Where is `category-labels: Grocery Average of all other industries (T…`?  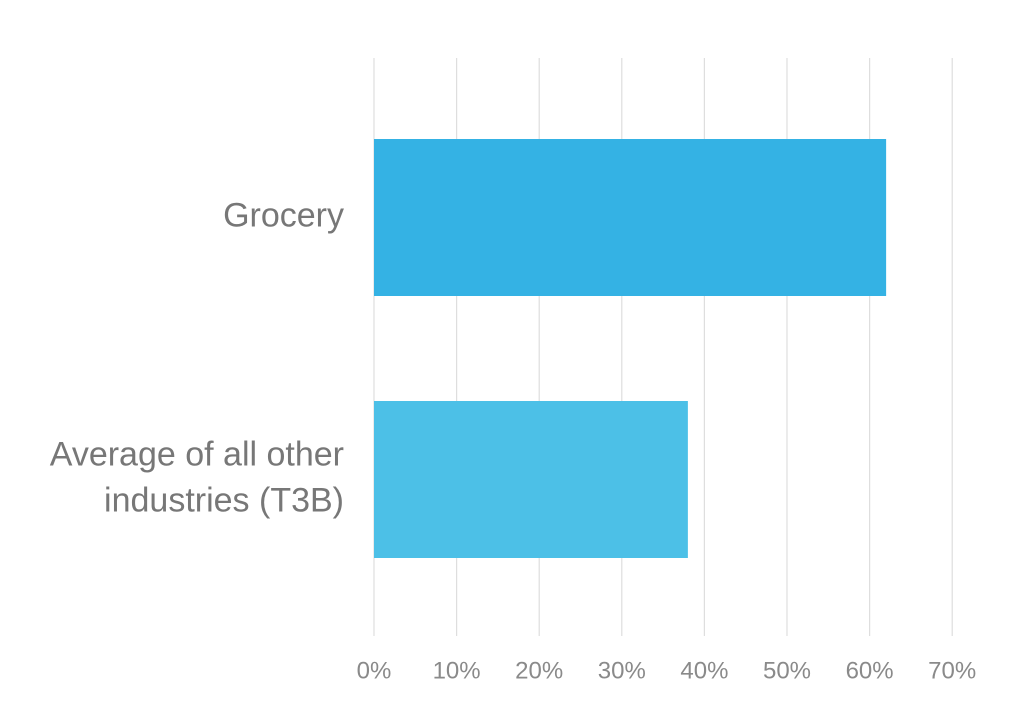 category-labels: Grocery Average of all other industries (T… is located at coordinates (197, 357).